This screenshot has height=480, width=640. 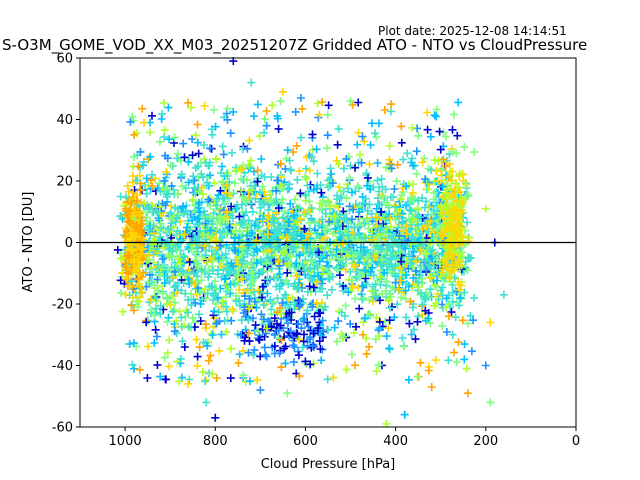 What do you see at coordinates (215, 441) in the screenshot?
I see `x-tick-label: 800` at bounding box center [215, 441].